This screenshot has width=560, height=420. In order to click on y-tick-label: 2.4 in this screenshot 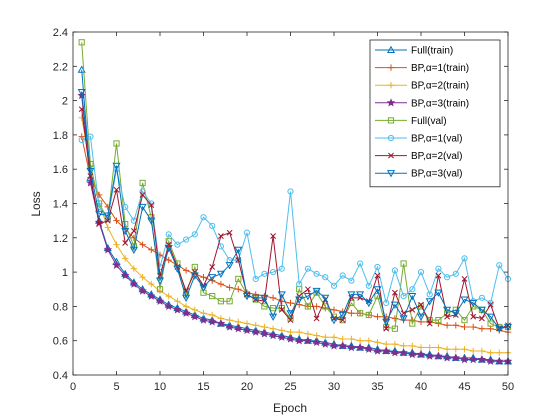, I will do `click(60, 33)`.